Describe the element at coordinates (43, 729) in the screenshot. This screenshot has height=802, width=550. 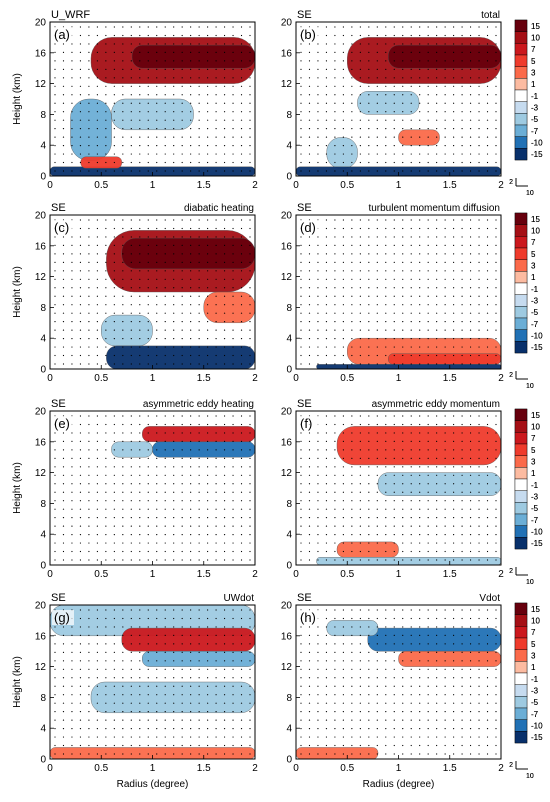
I see `y-tick-label: 4` at that location.